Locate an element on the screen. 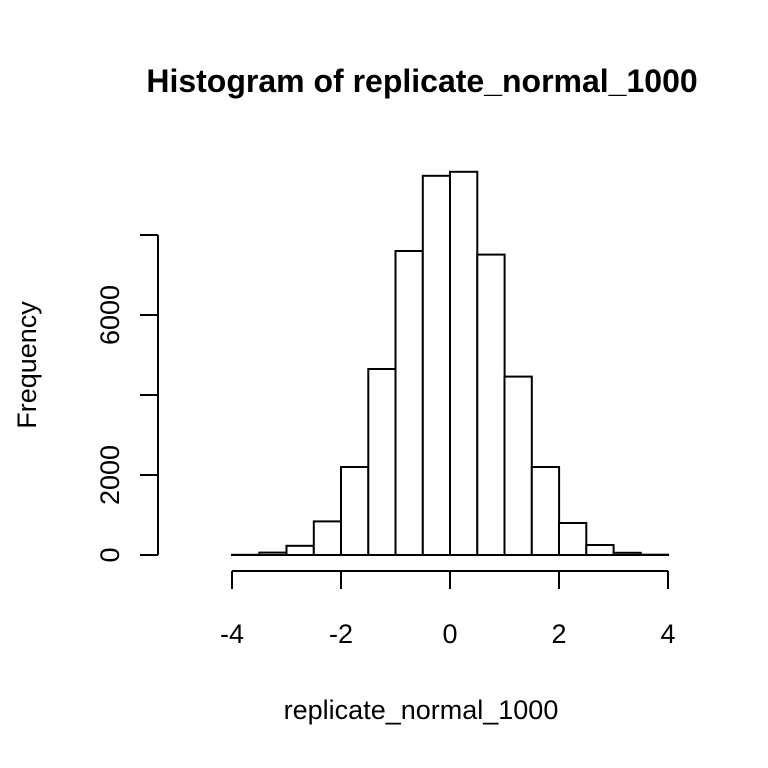  x-tick-label-1: -2 is located at coordinates (341, 634).